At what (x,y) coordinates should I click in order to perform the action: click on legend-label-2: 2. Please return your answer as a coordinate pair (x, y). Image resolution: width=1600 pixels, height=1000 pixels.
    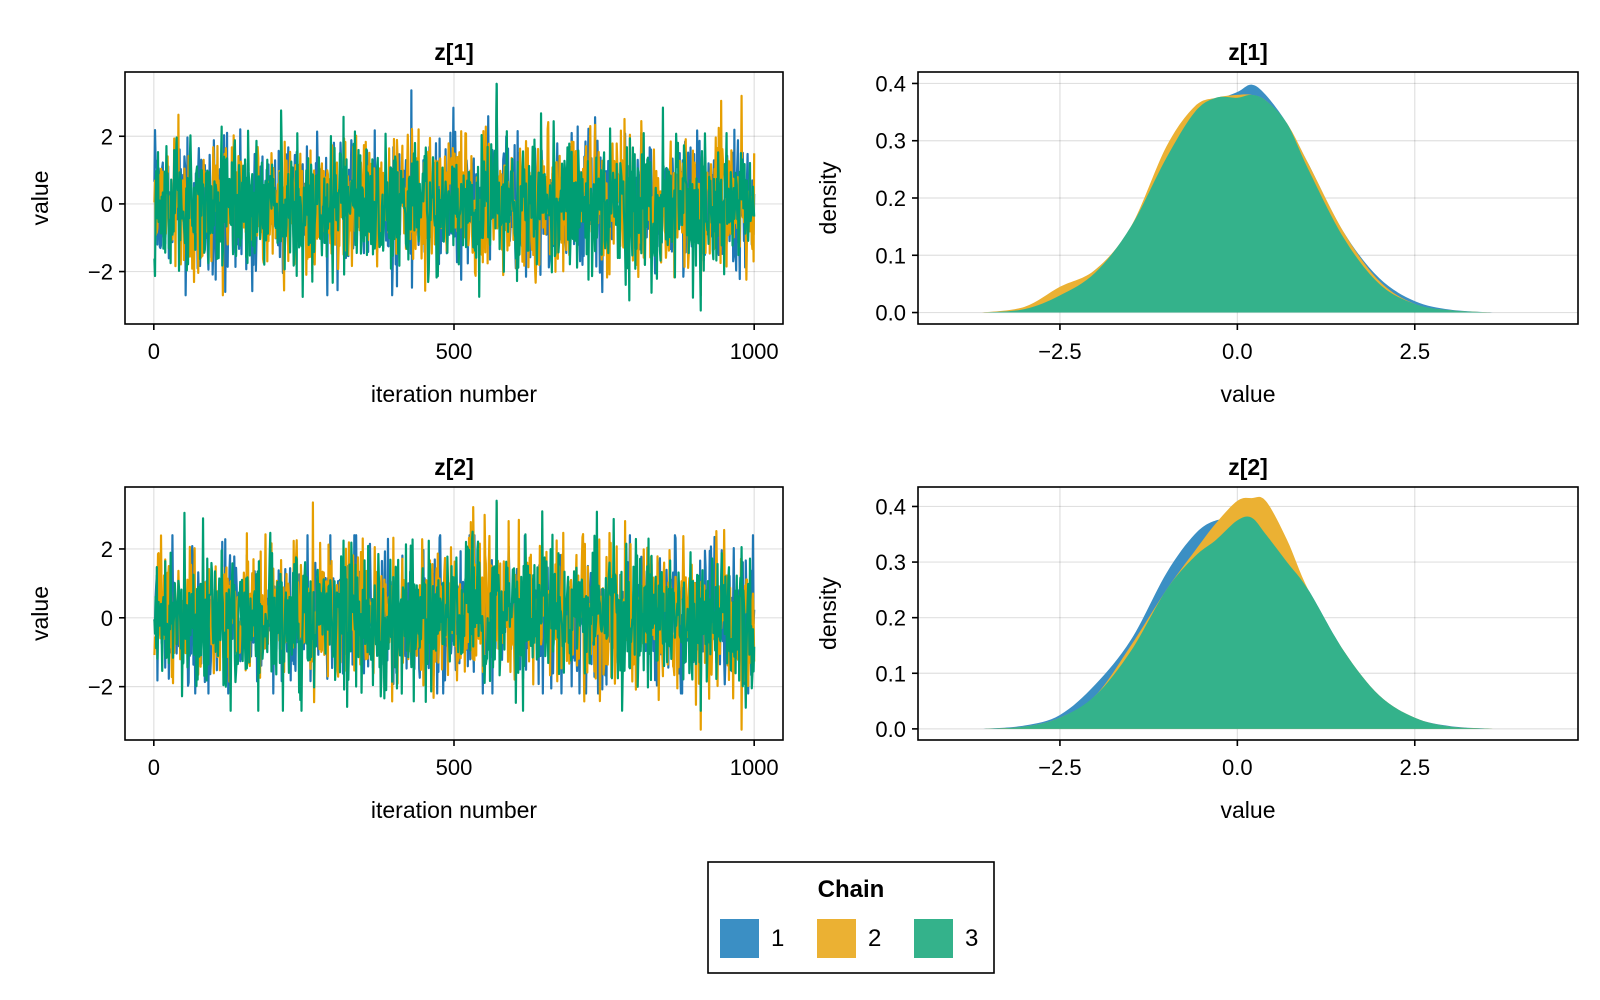
    Looking at the image, I should click on (874, 938).